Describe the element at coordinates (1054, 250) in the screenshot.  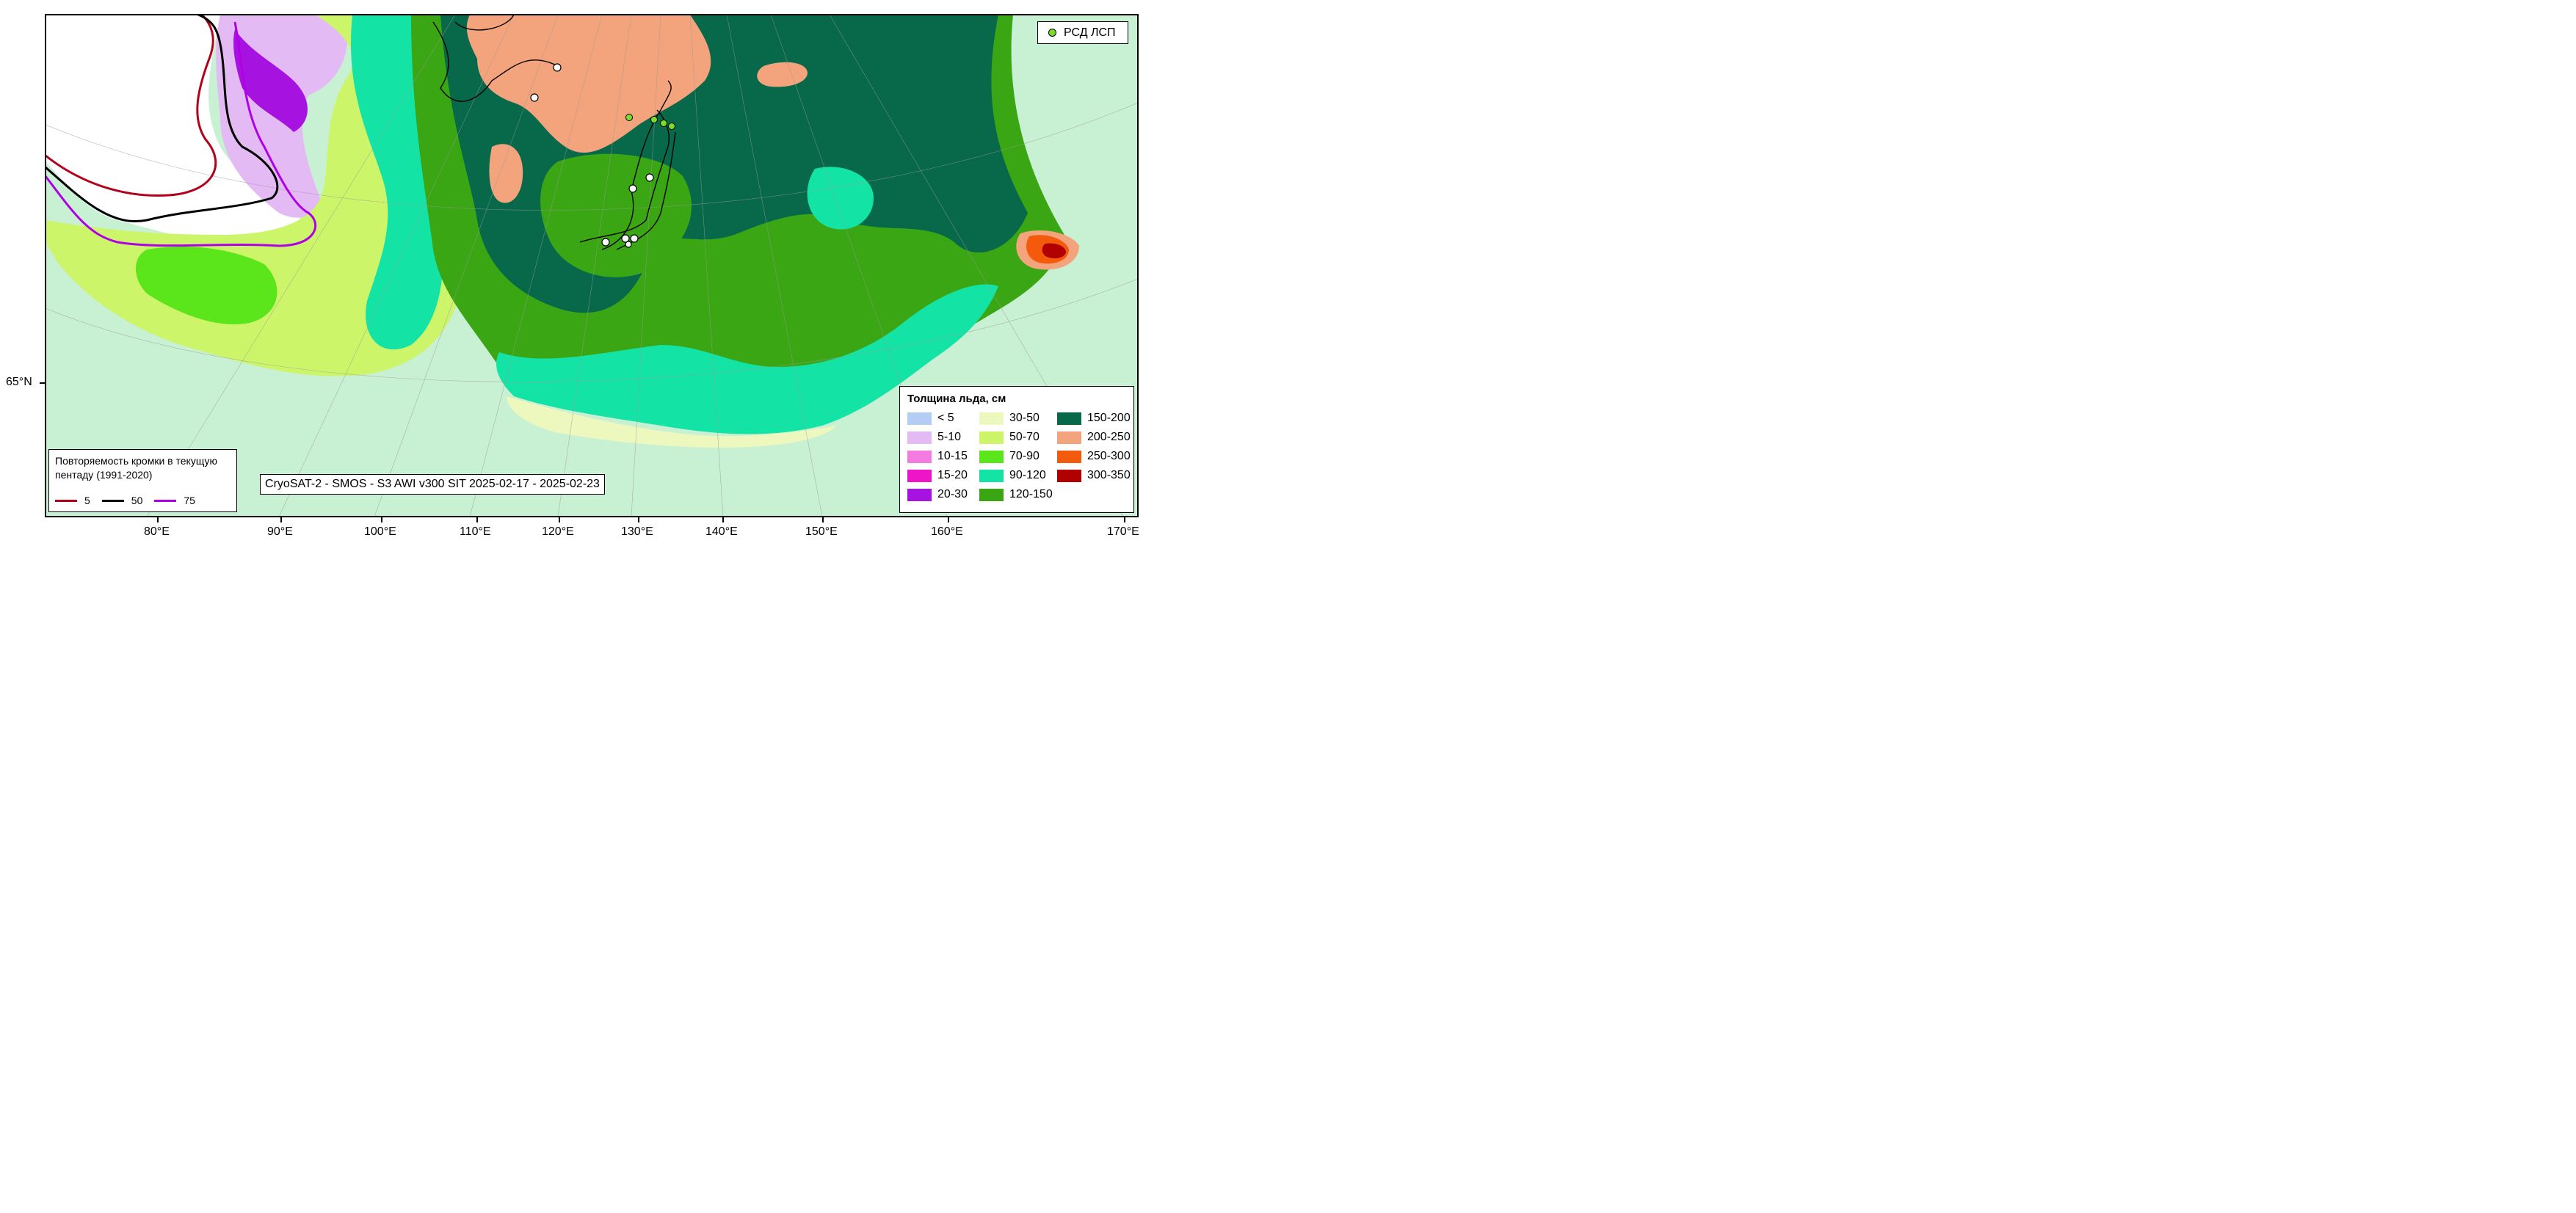
I see `ice-300-350-east` at that location.